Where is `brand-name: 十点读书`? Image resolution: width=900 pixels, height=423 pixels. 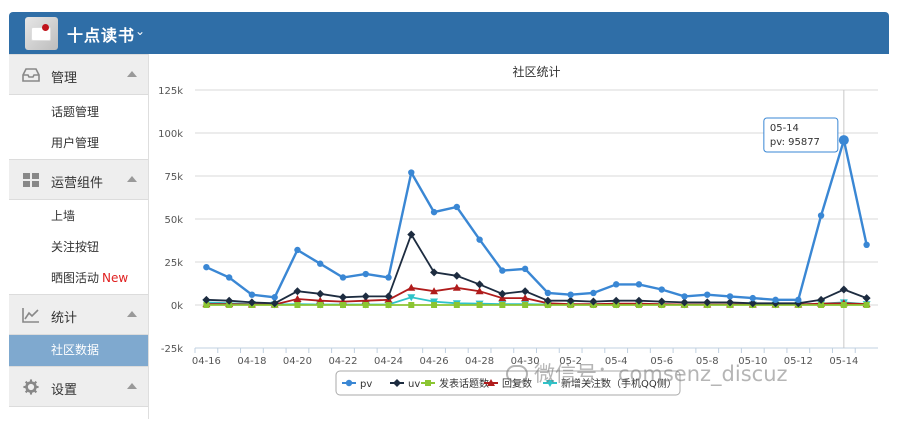
brand-name: 十点读书 is located at coordinates (101, 35).